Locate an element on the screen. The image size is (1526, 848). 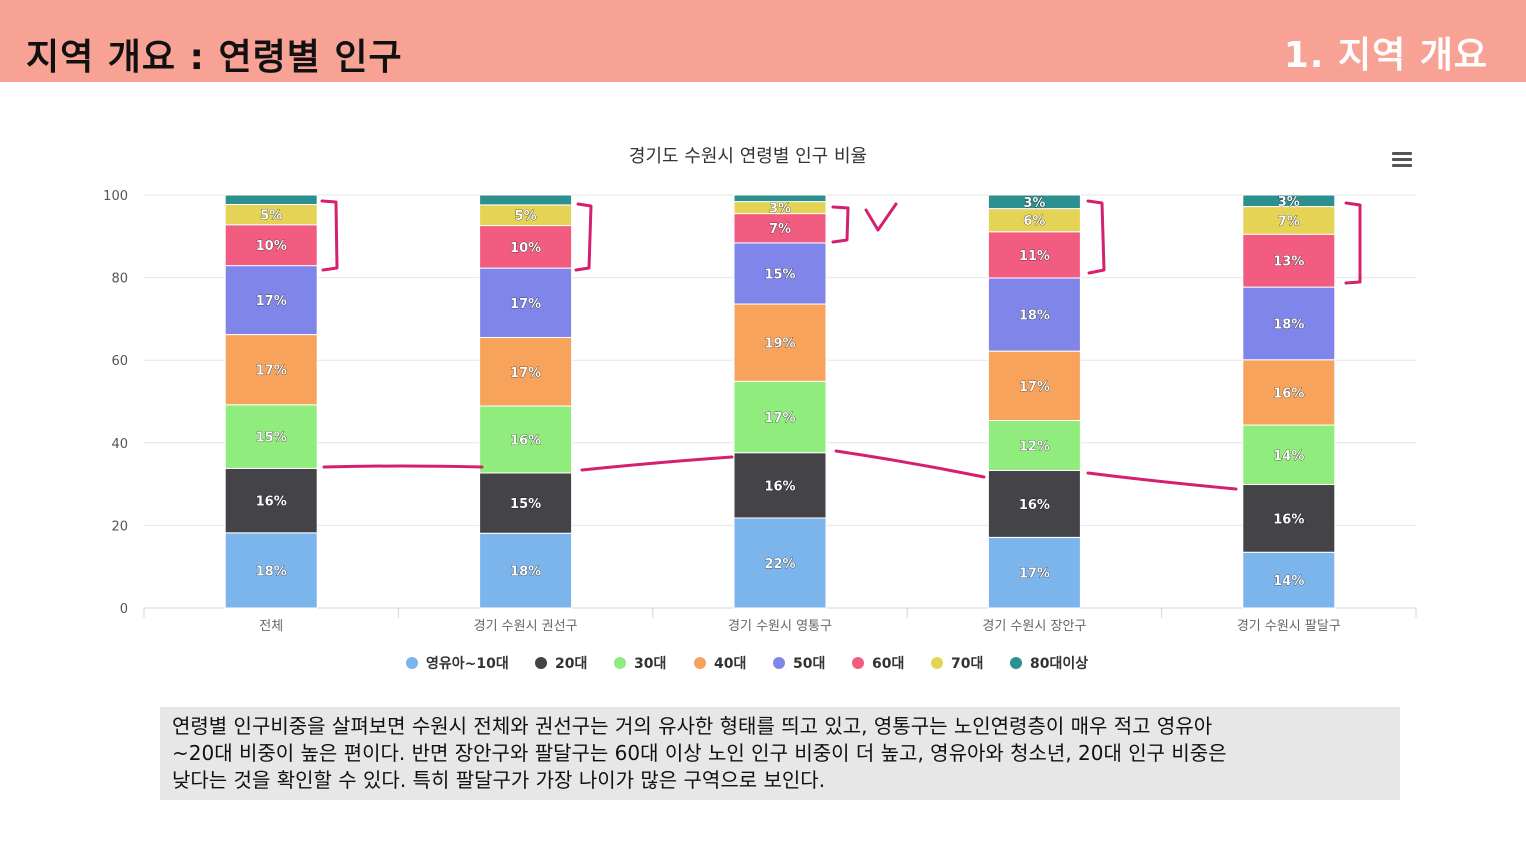
data-label: 14% is located at coordinates (1288, 456).